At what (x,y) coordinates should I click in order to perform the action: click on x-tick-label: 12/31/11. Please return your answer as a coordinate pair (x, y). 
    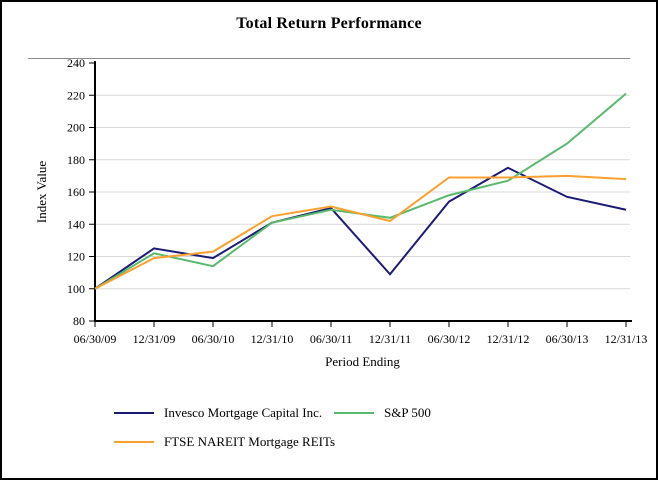
    Looking at the image, I should click on (390, 339).